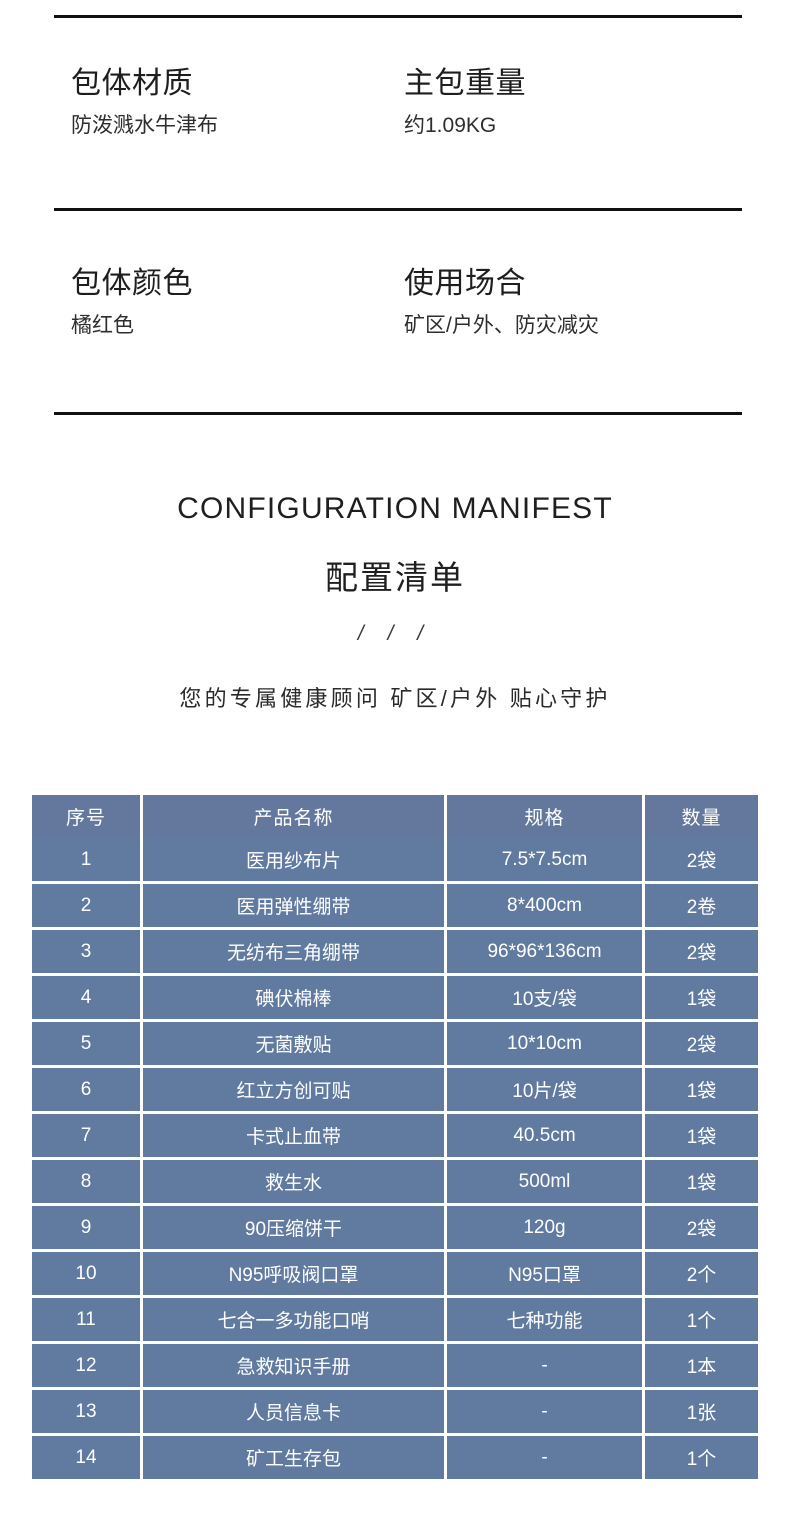 The width and height of the screenshot is (790, 1532). I want to click on cell-product: 红立方创可贴, so click(295, 1091).